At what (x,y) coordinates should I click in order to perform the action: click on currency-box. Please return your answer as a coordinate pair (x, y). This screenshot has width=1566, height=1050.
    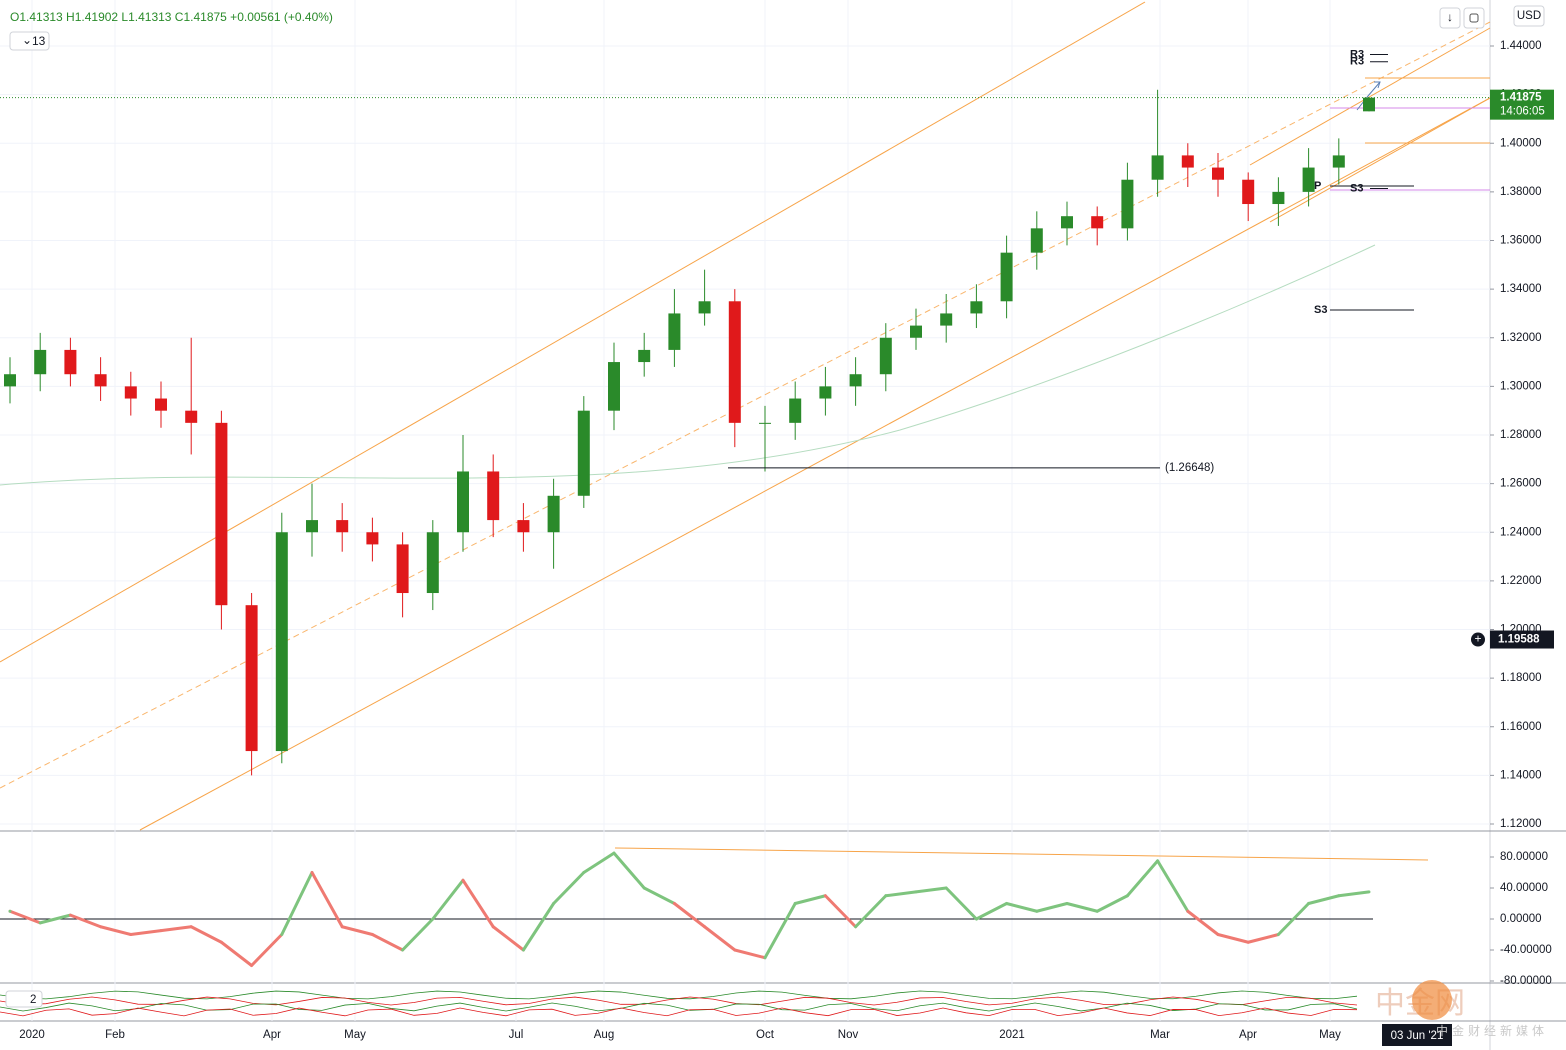
    Looking at the image, I should click on (1529, 16).